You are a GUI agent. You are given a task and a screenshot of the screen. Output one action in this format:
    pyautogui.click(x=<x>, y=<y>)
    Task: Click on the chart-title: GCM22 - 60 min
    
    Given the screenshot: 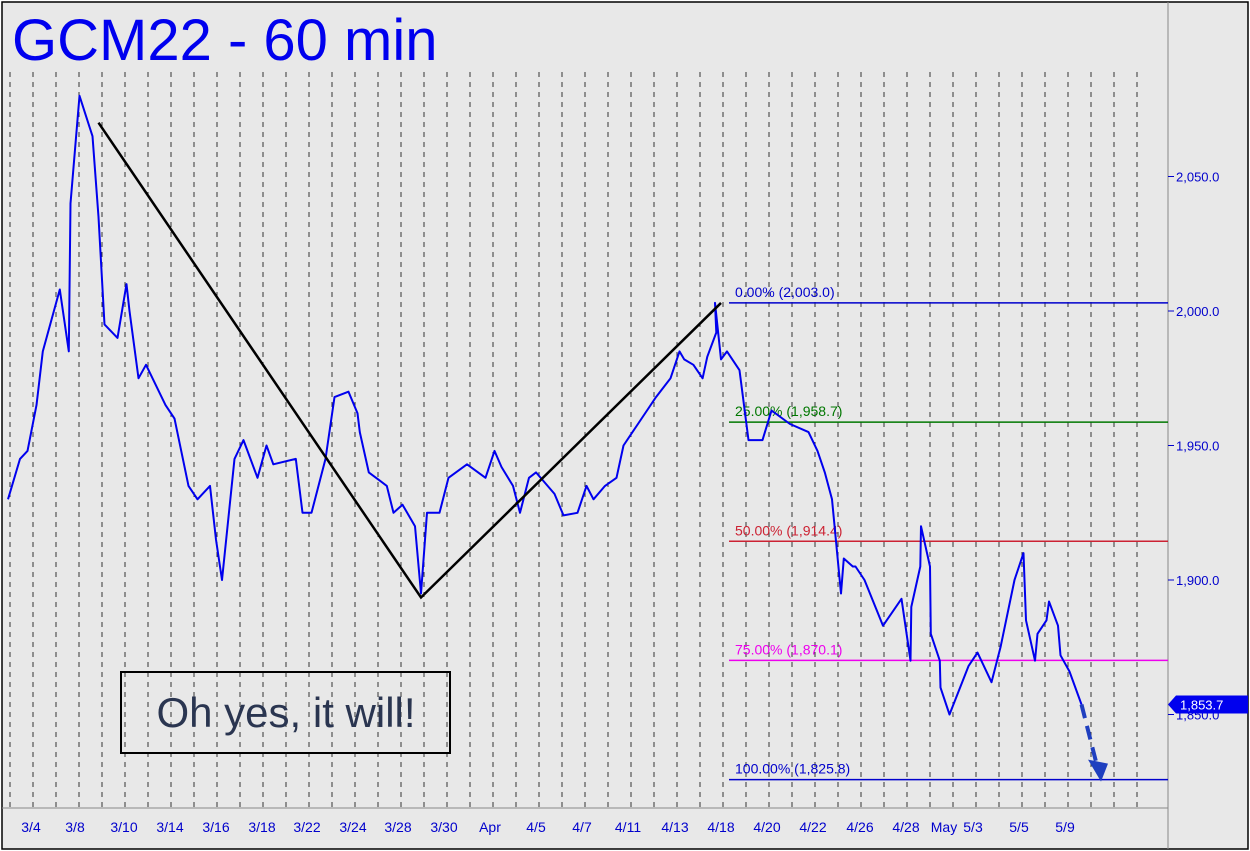 What is the action you would take?
    pyautogui.click(x=224, y=40)
    